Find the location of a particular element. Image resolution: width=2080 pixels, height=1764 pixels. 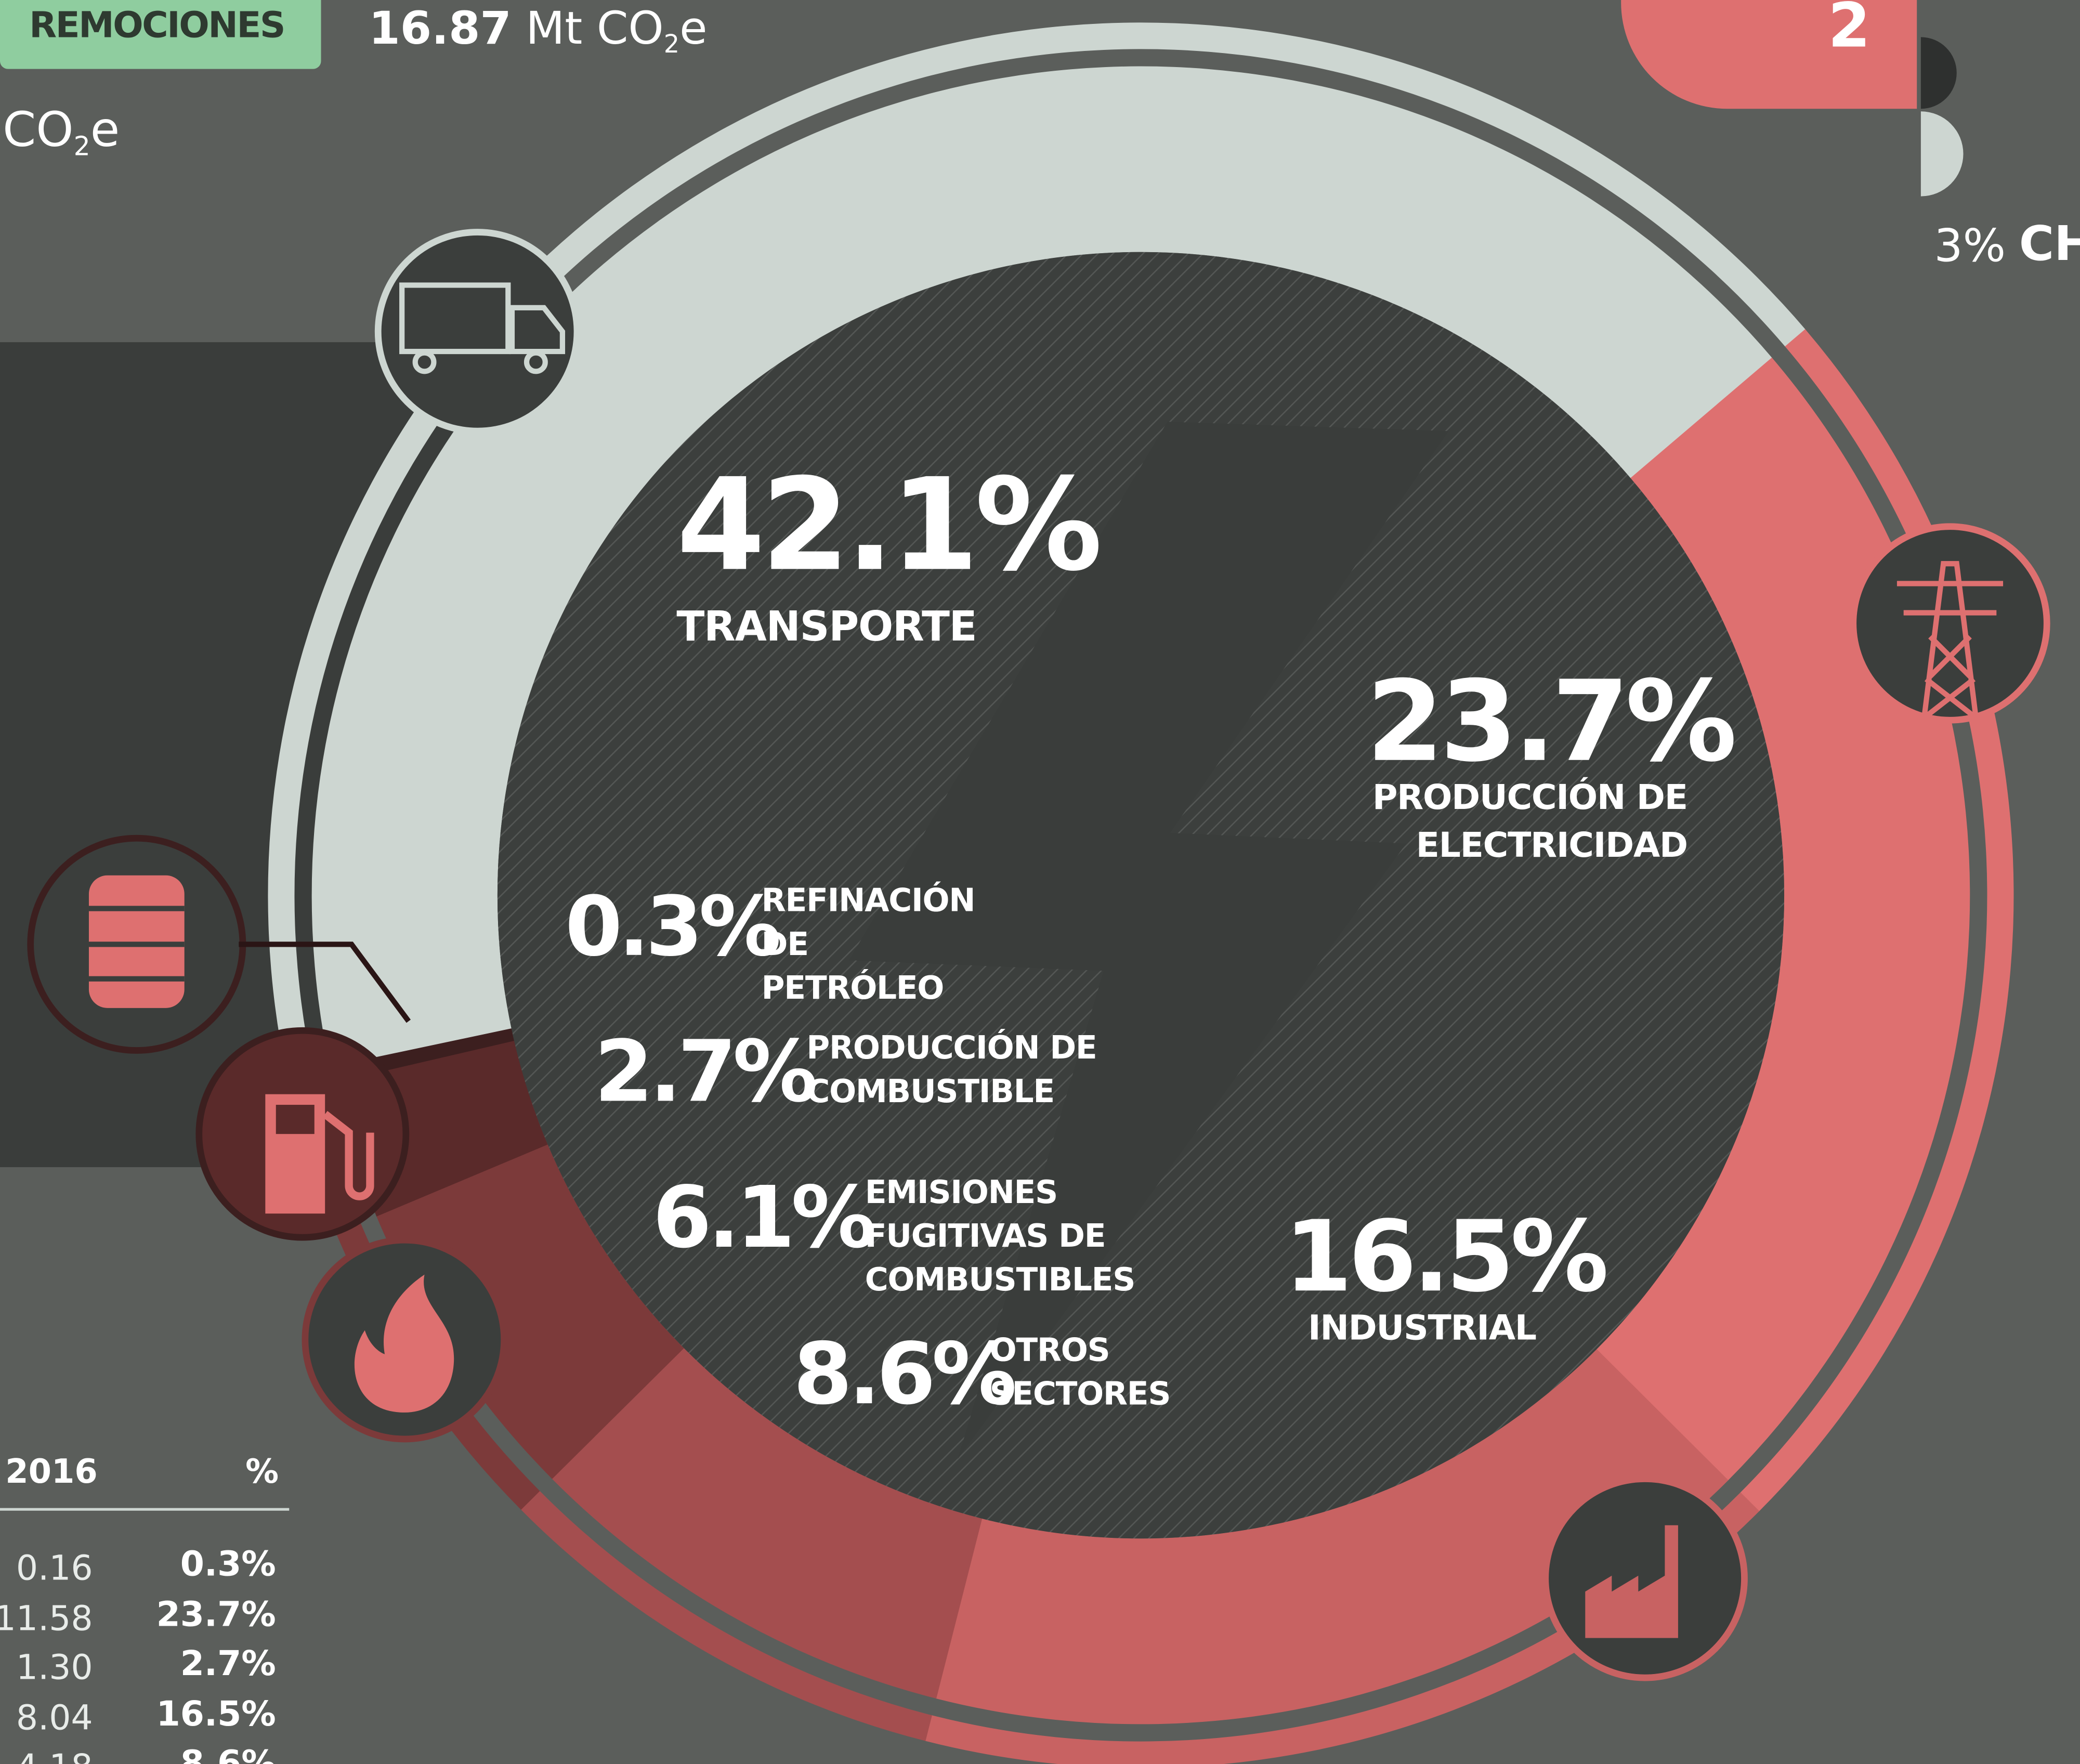

table-cell: 8.6% is located at coordinates (228, 1754).